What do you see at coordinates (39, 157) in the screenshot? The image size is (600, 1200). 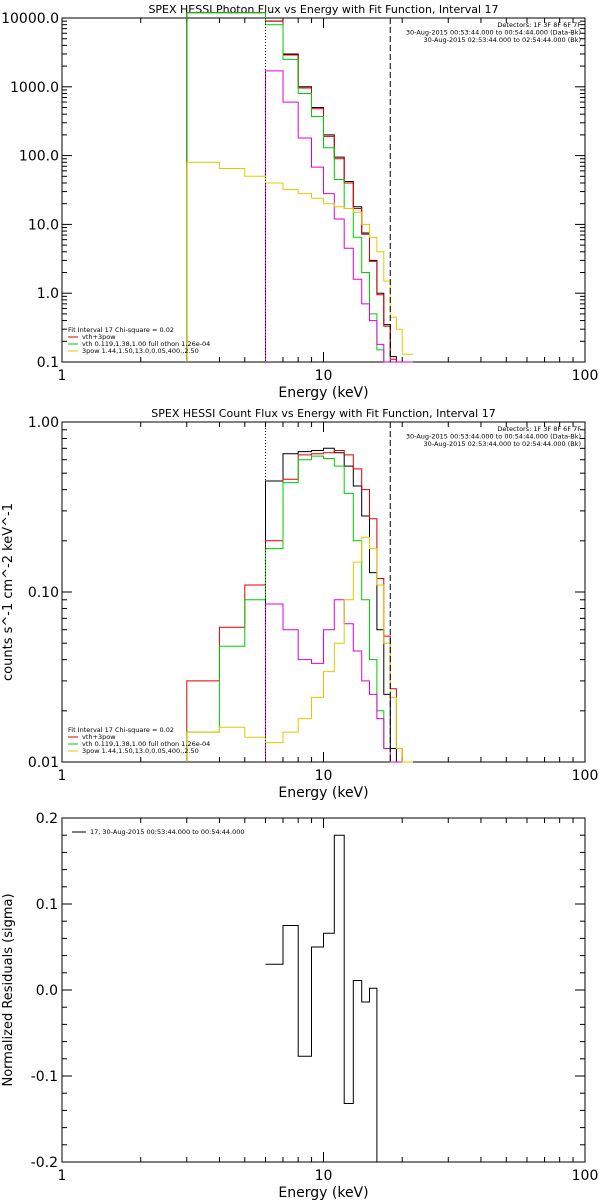 I see `y-tick-label: 100.0` at bounding box center [39, 157].